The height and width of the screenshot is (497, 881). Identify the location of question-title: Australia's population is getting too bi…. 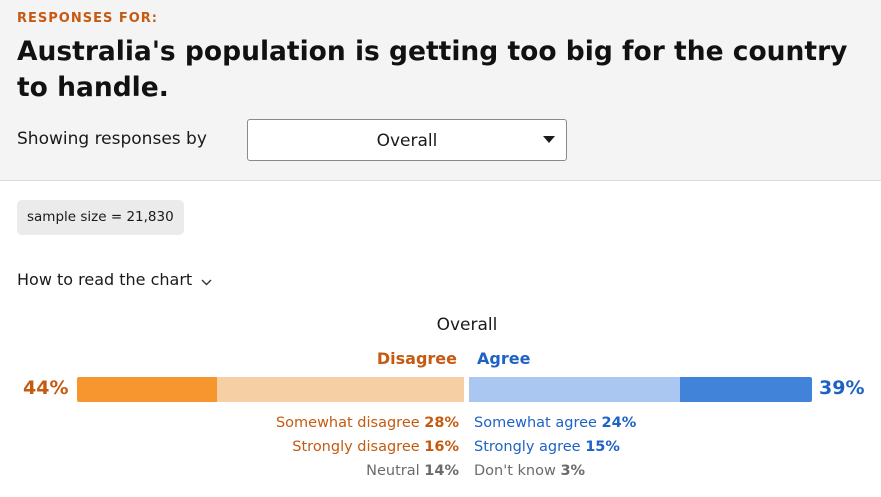
(432, 69).